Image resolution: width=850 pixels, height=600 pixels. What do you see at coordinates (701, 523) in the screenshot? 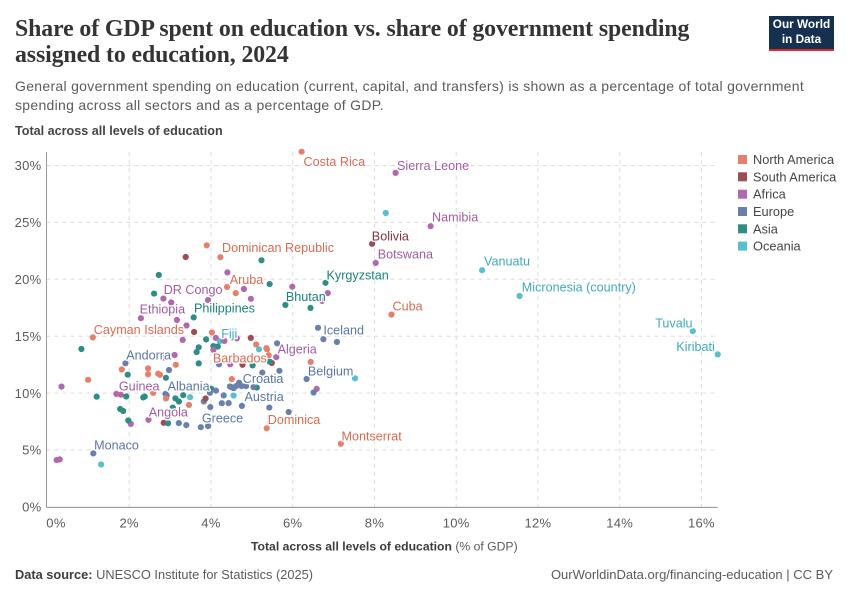
I see `svg-text: 16%` at bounding box center [701, 523].